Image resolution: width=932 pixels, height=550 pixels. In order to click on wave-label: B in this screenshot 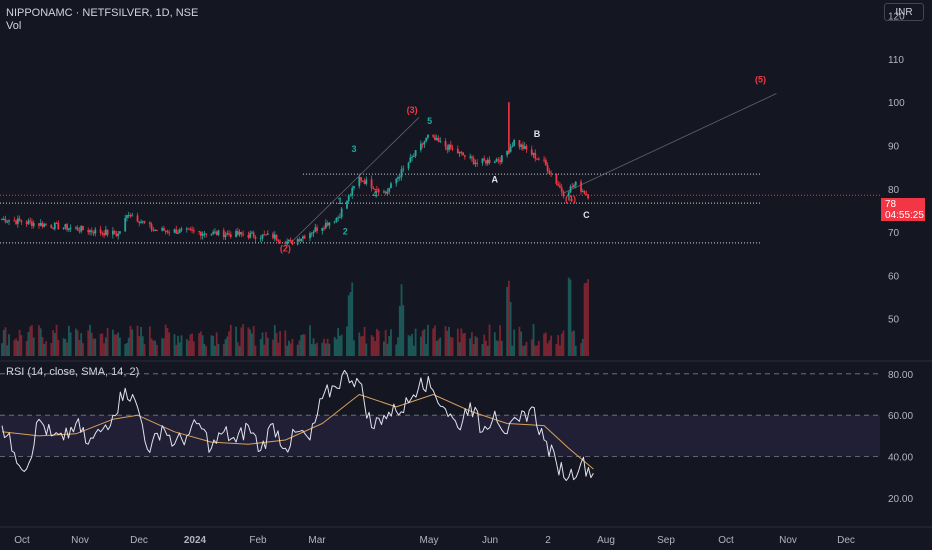, I will do `click(537, 134)`.